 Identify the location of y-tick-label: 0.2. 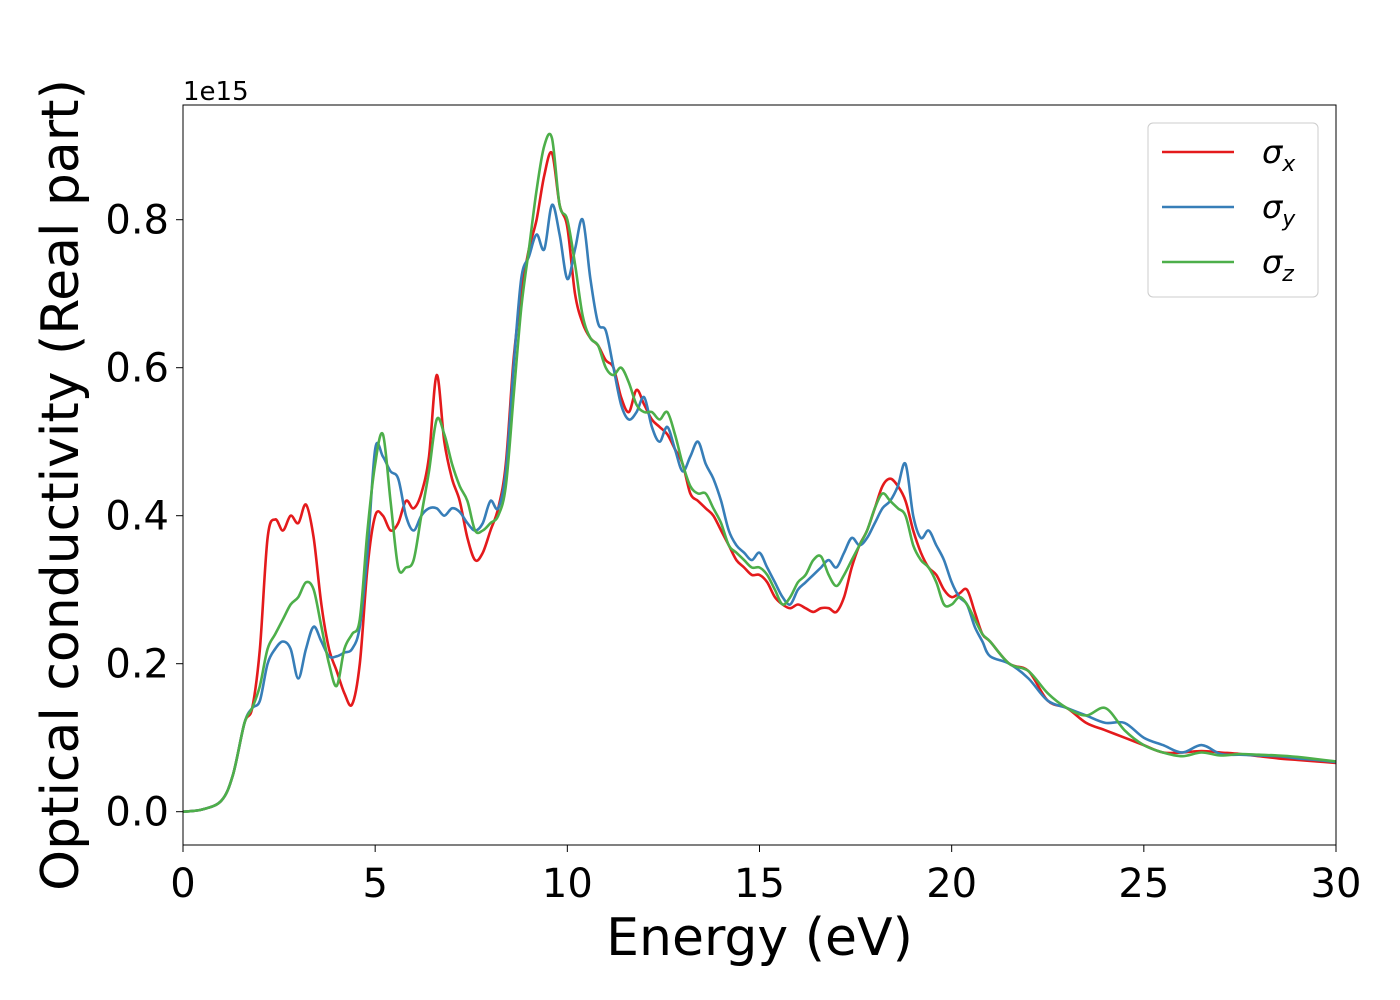
(137, 665).